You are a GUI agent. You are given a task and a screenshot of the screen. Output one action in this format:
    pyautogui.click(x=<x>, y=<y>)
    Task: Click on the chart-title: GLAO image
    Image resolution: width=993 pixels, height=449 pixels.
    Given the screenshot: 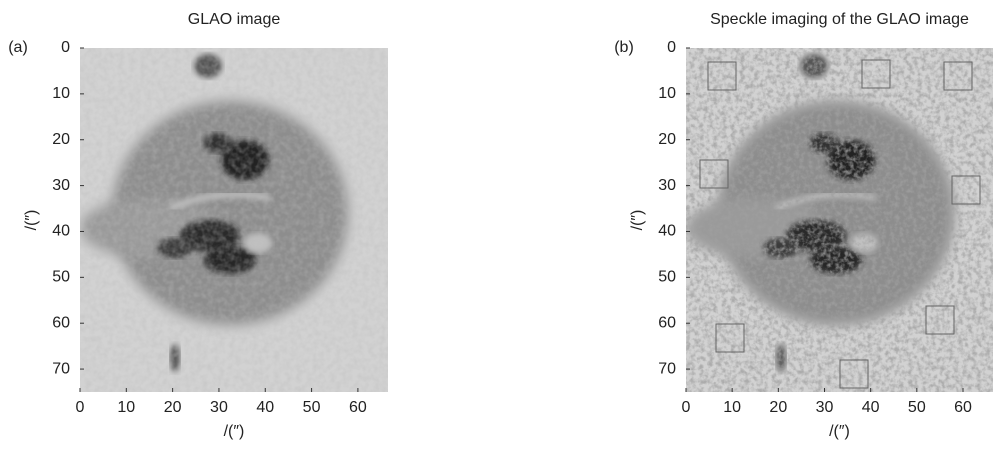 What is the action you would take?
    pyautogui.click(x=234, y=19)
    